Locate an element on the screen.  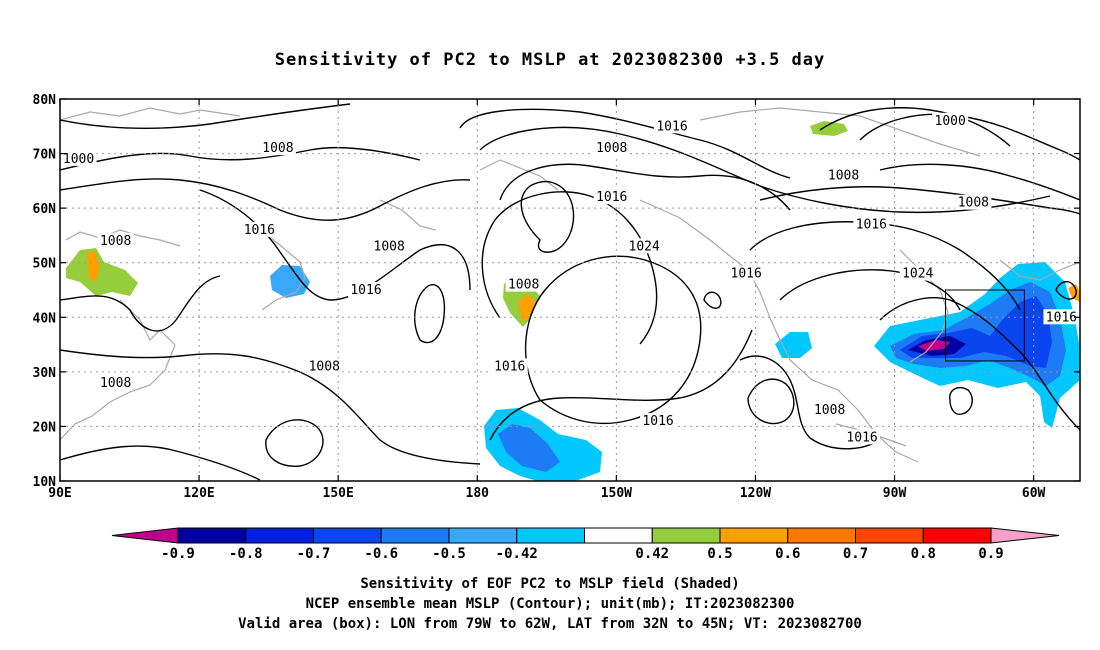
shade-arctic-green is located at coordinates (829, 128).